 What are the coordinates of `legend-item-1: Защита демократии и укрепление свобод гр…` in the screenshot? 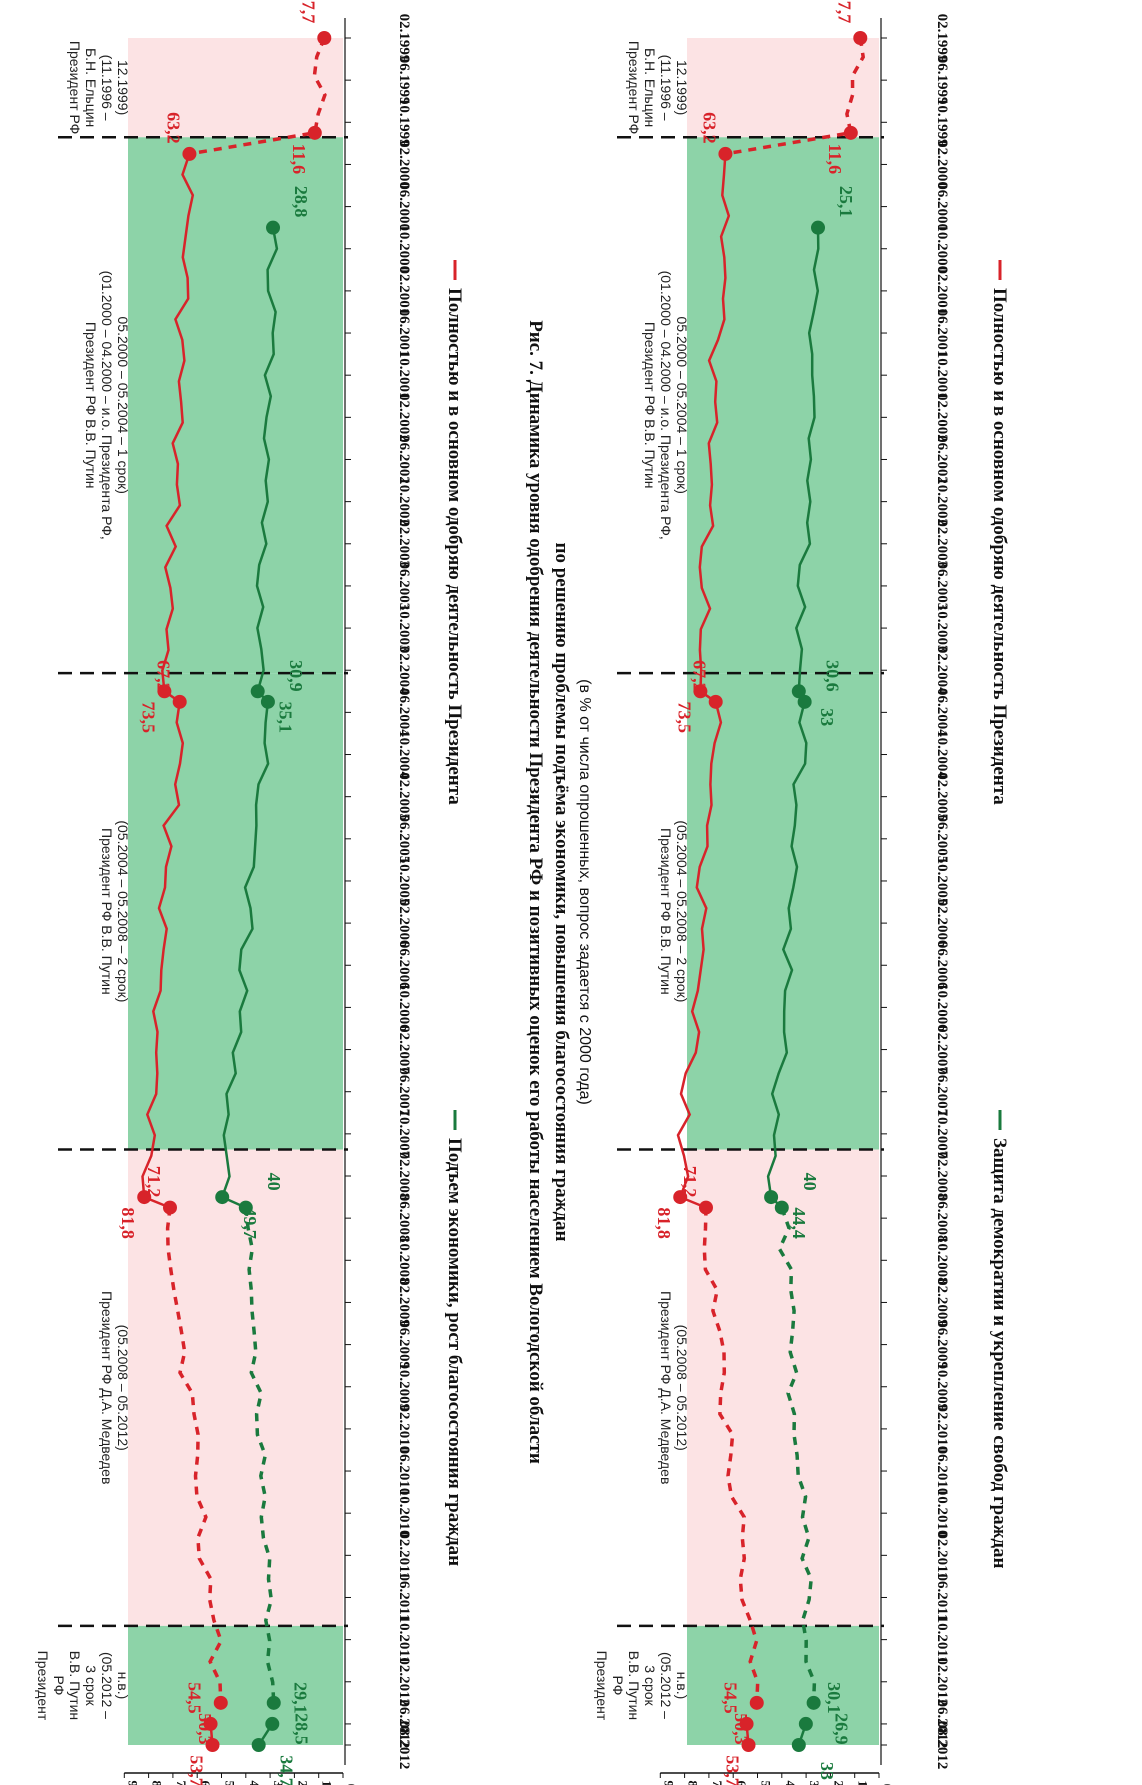 It's located at (999, 1339).